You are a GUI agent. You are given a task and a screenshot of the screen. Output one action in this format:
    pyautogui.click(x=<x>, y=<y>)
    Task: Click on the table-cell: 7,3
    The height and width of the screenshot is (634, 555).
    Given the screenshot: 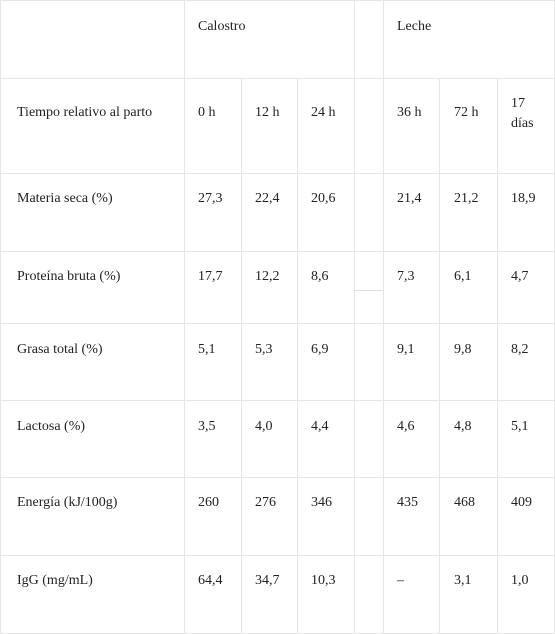 What is the action you would take?
    pyautogui.click(x=406, y=276)
    